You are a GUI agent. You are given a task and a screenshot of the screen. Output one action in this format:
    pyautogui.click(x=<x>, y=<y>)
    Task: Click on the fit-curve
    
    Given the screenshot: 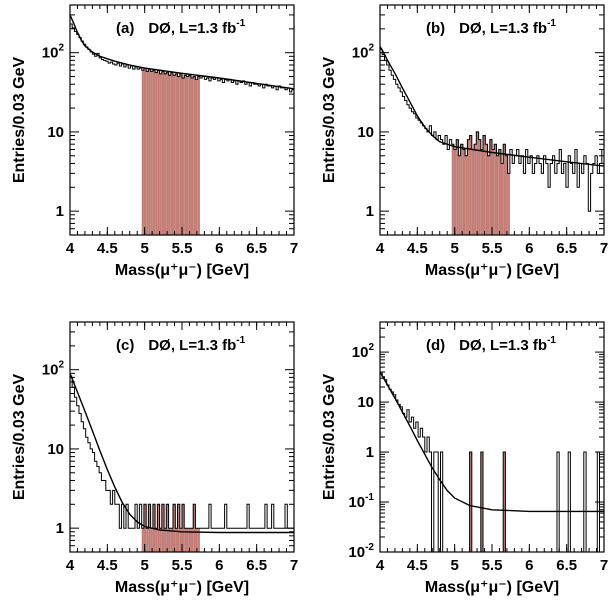 What is the action you would take?
    pyautogui.click(x=182, y=453)
    